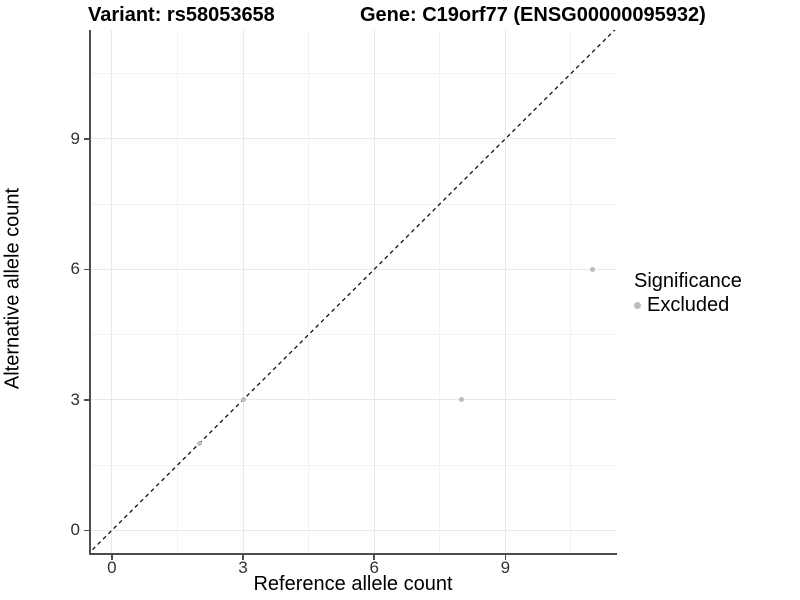  Describe the element at coordinates (688, 281) in the screenshot. I see `legend-title: Significance` at that location.